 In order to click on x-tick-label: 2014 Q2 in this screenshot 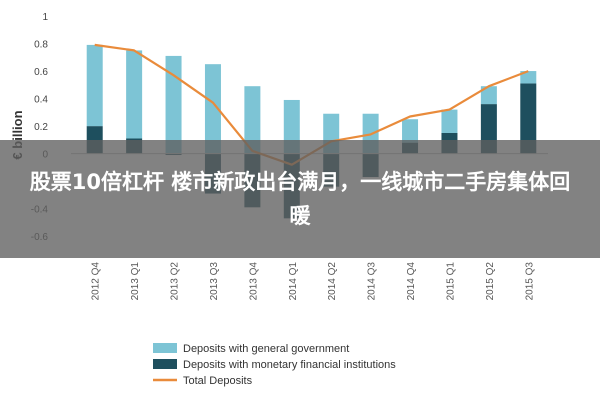, I will do `click(332, 281)`.